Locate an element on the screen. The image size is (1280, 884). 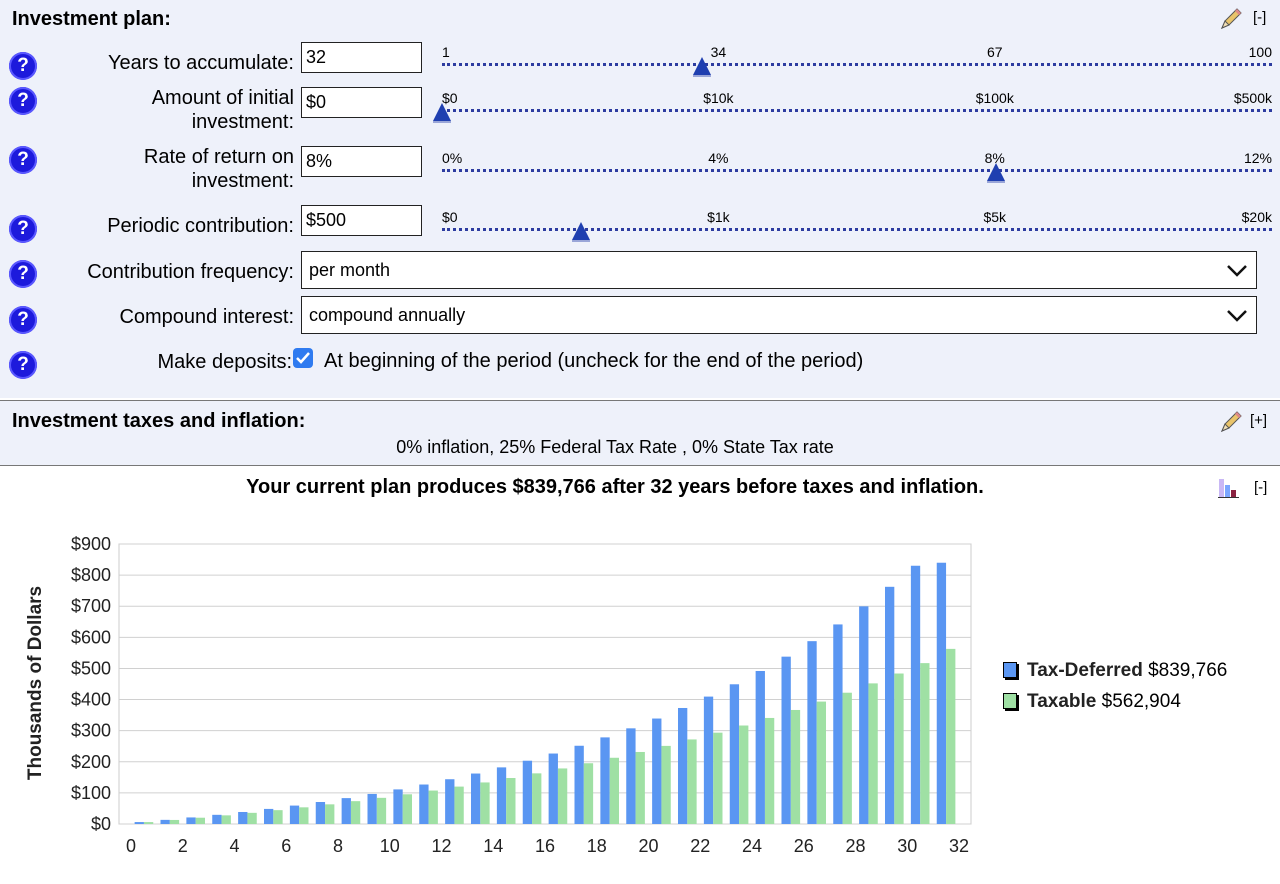
years-help-icon: ? is located at coordinates (23, 66).